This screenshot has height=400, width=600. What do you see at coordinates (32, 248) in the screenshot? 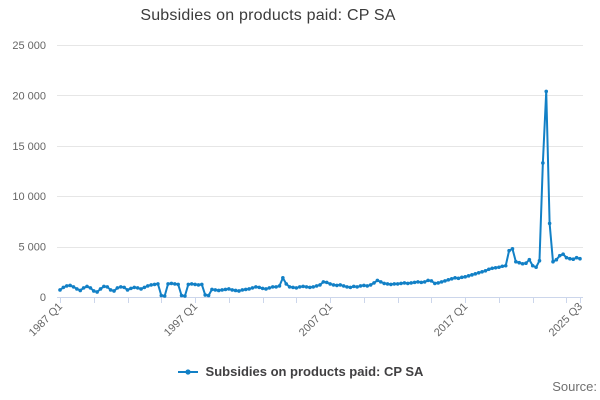
I see `y-axis-label: 5 000` at bounding box center [32, 248].